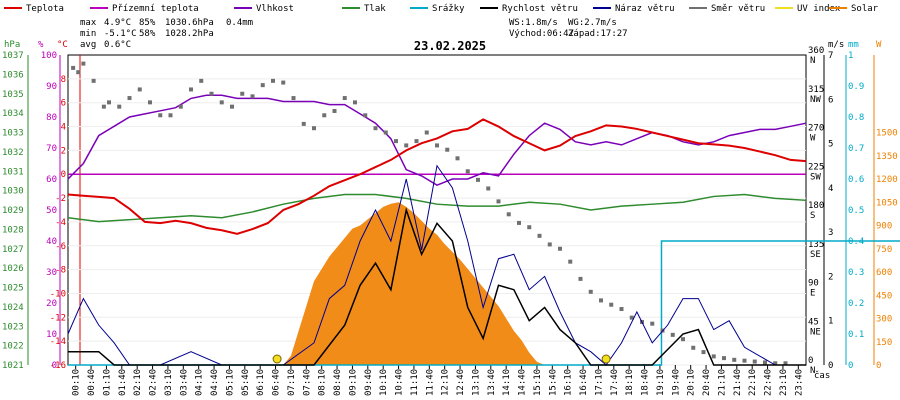 The image size is (900, 400). What do you see at coordinates (155, 9) in the screenshot?
I see `legend-label: Přízemní teplota` at bounding box center [155, 9].